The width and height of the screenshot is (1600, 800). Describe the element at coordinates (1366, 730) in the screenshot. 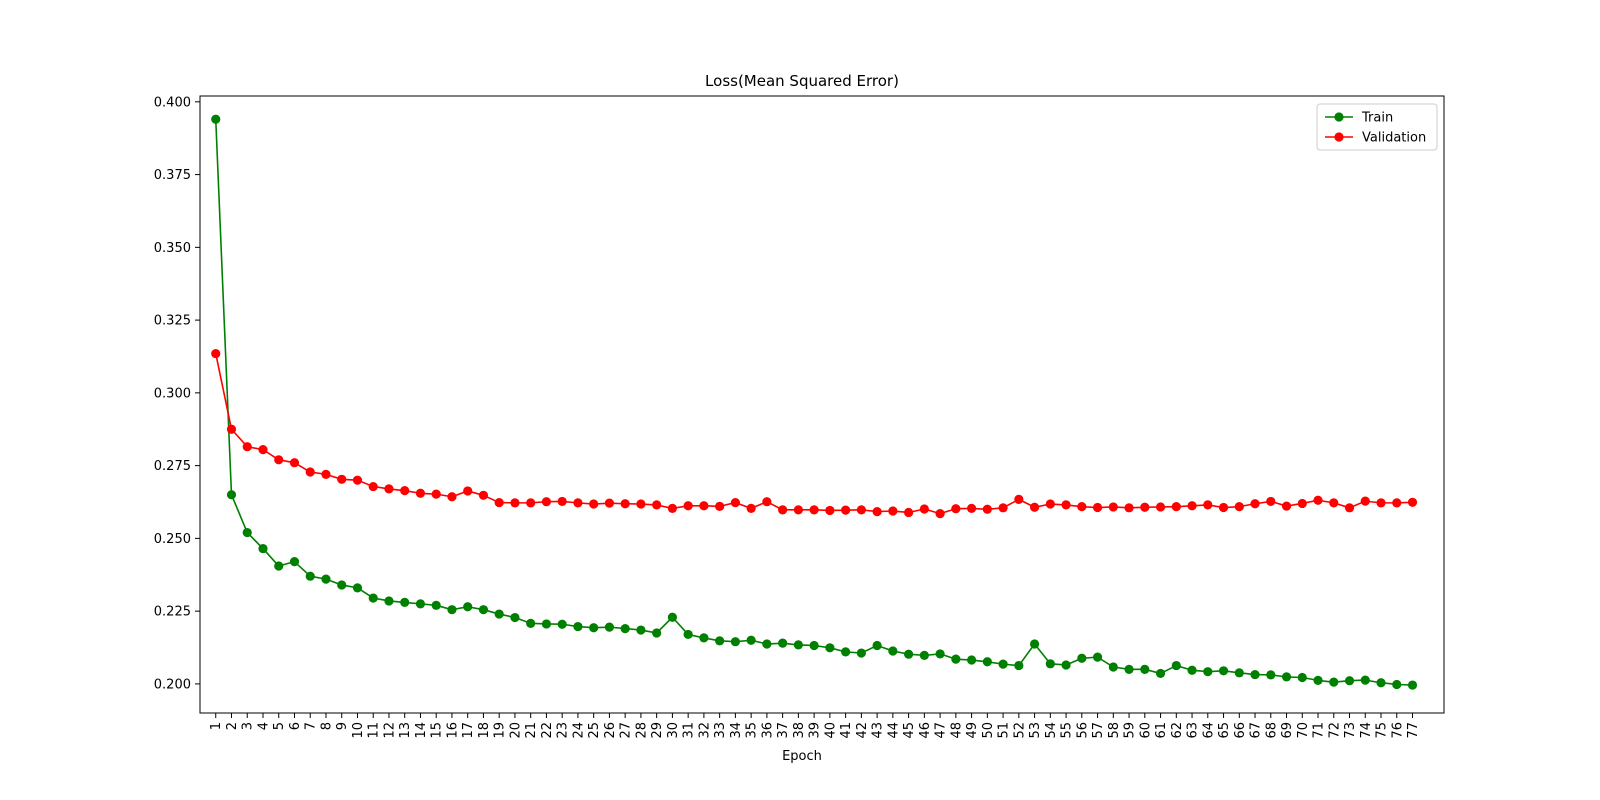

I see `x-tick-label: 74` at that location.